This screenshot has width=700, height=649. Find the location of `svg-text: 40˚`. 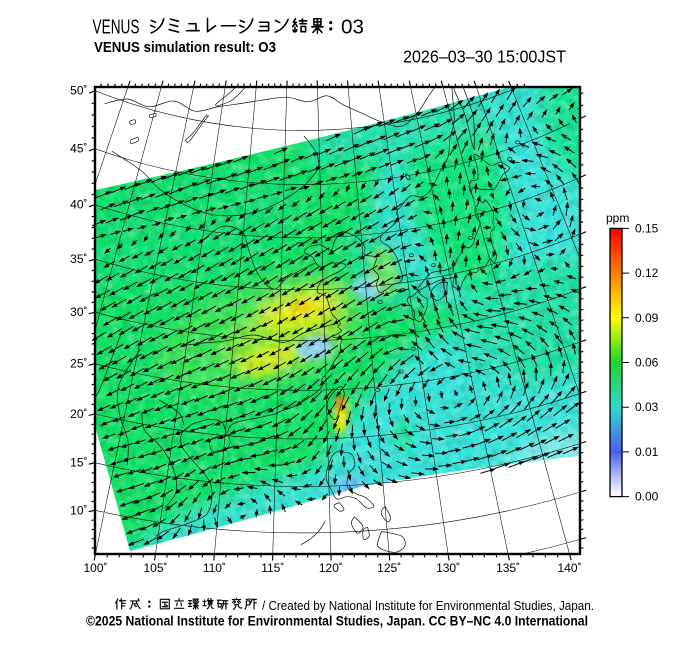

svg-text: 40˚ is located at coordinates (78, 205).